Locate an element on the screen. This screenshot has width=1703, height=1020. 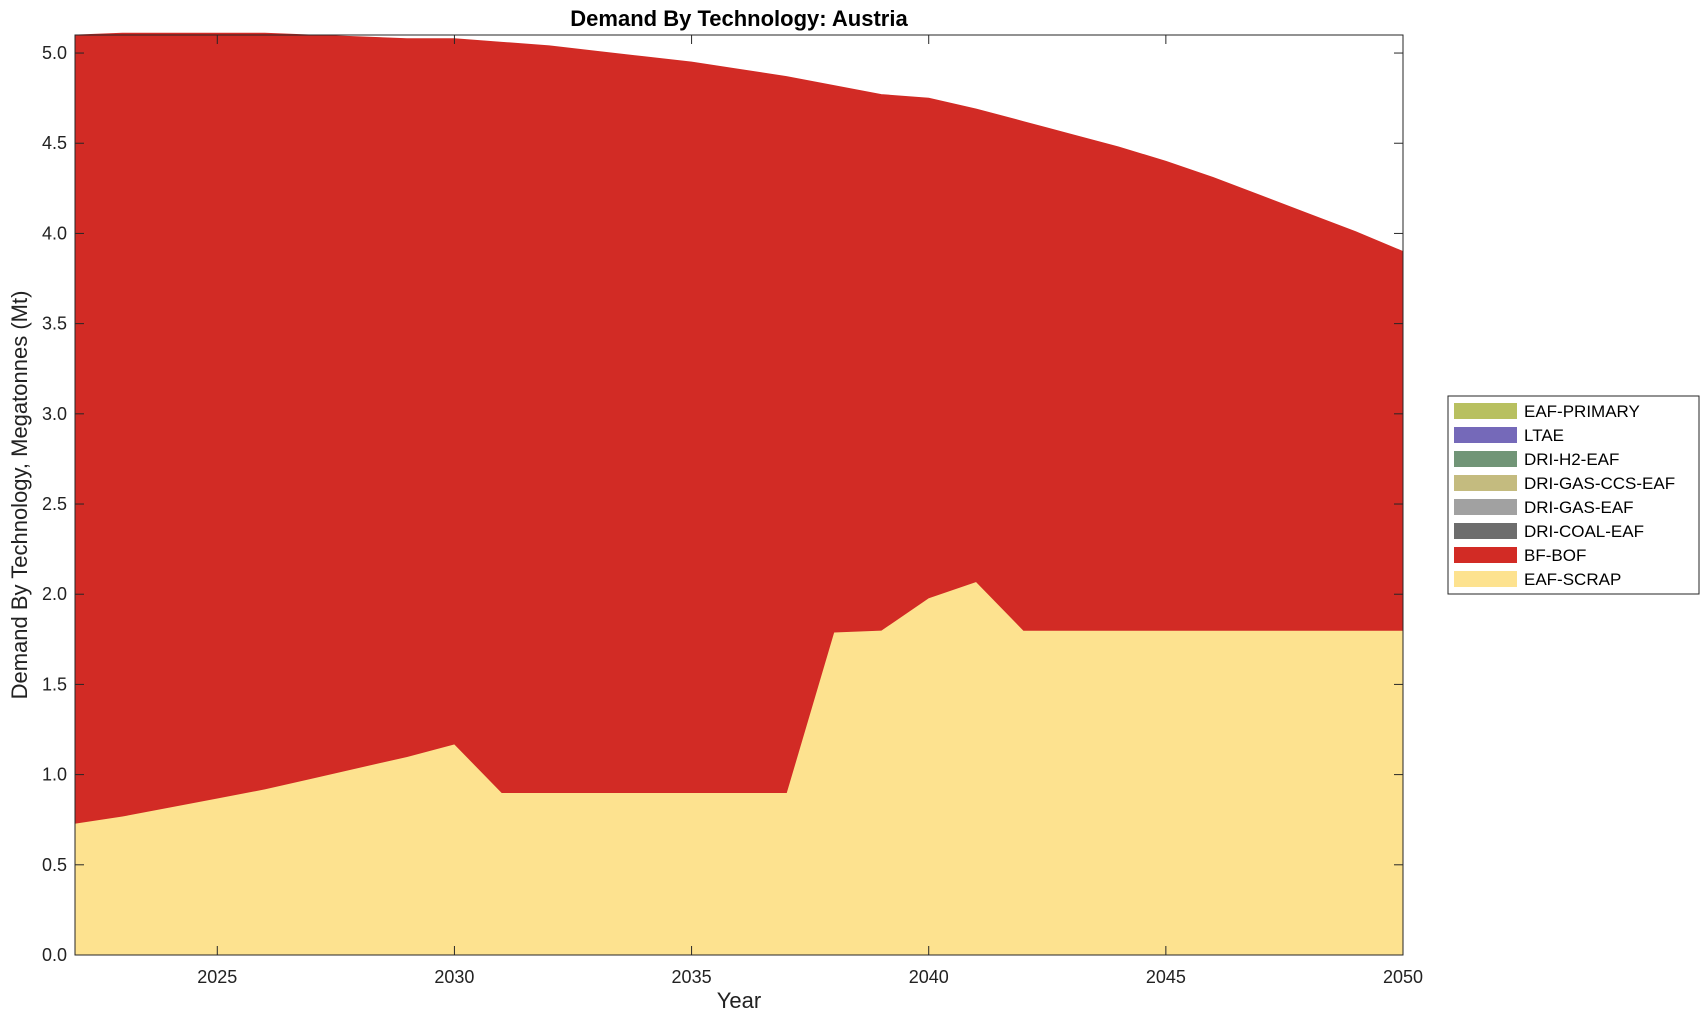
legend-item-dri-gas-eaf: DRI-GAS-EAF is located at coordinates (1544, 507).